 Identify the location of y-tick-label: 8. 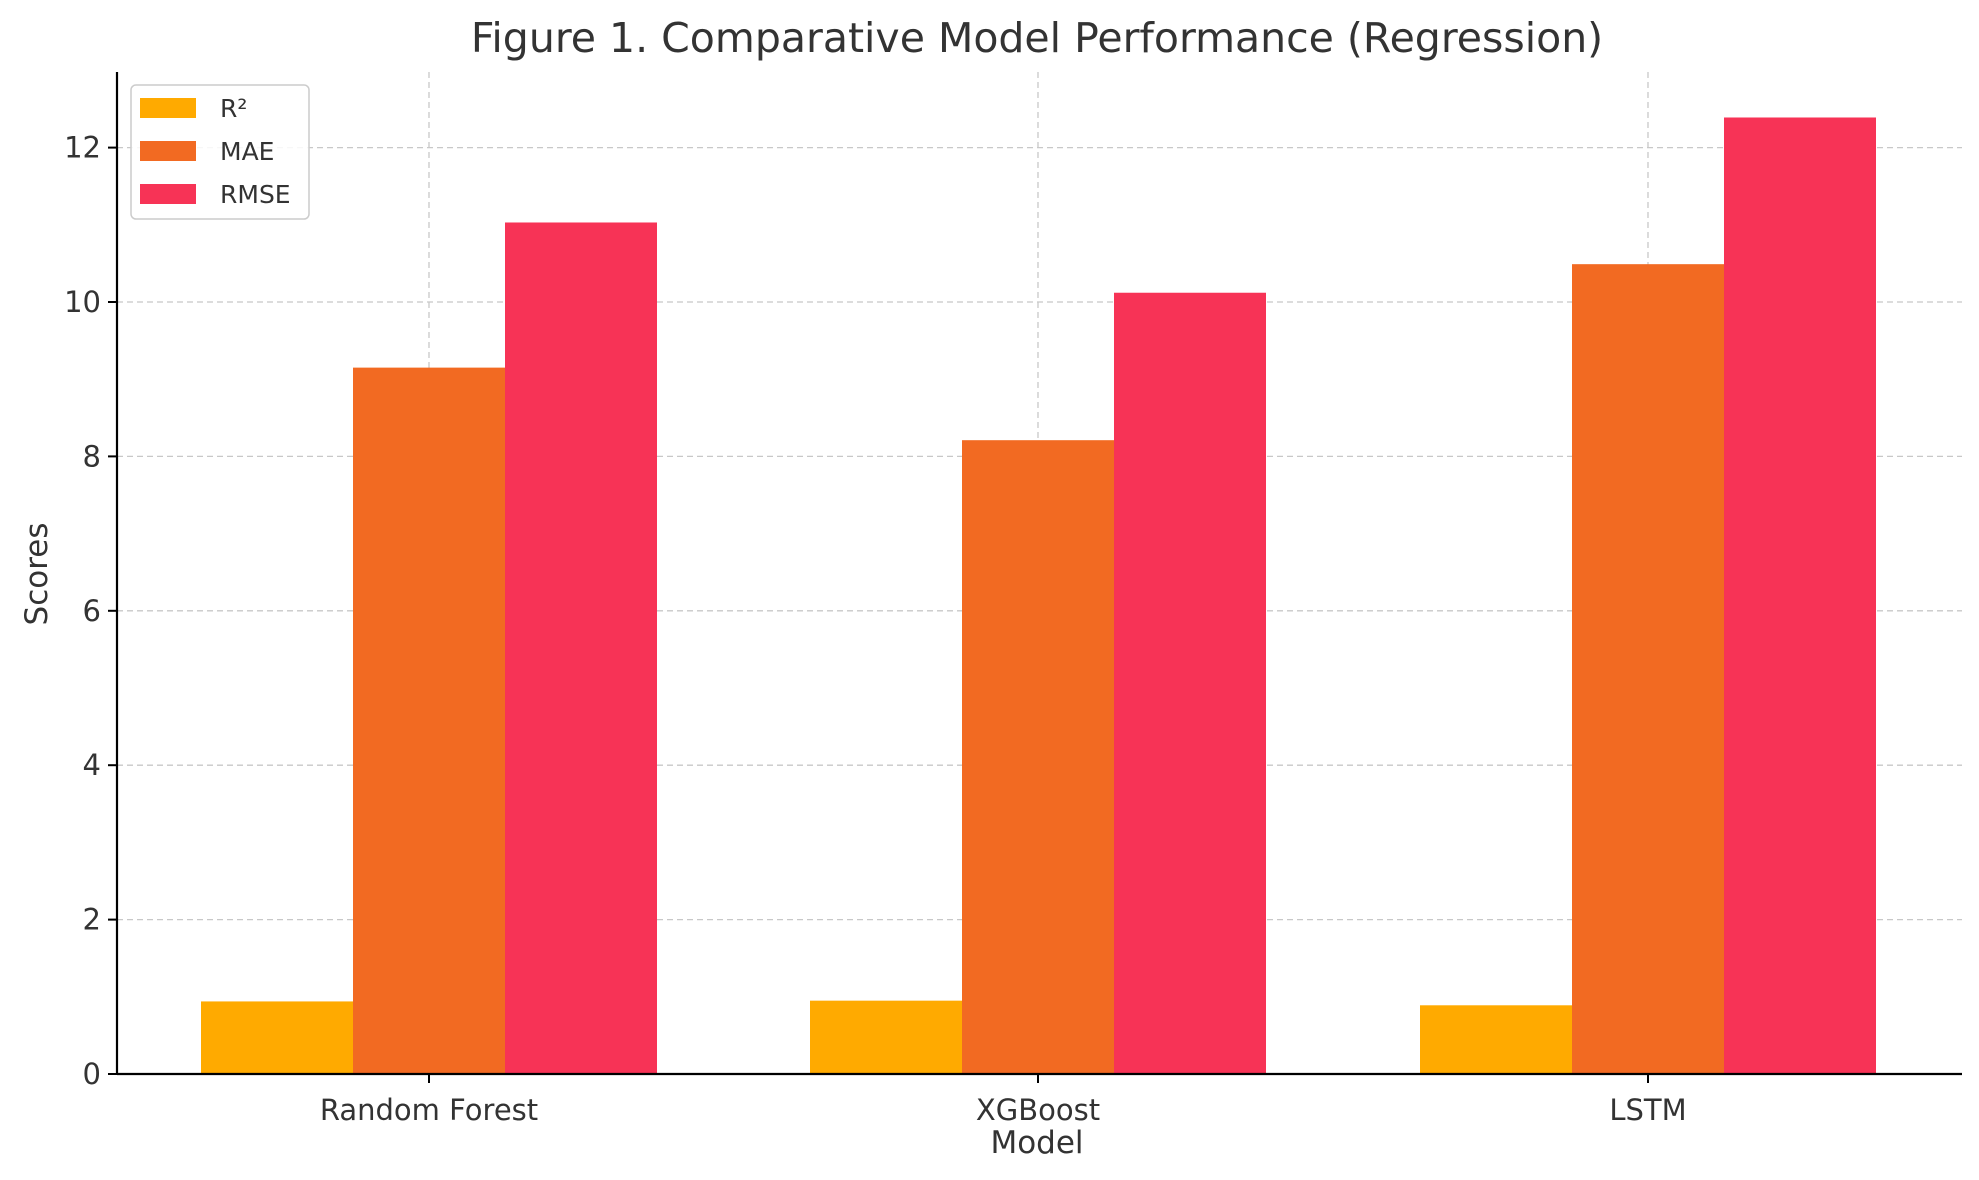
(92, 456).